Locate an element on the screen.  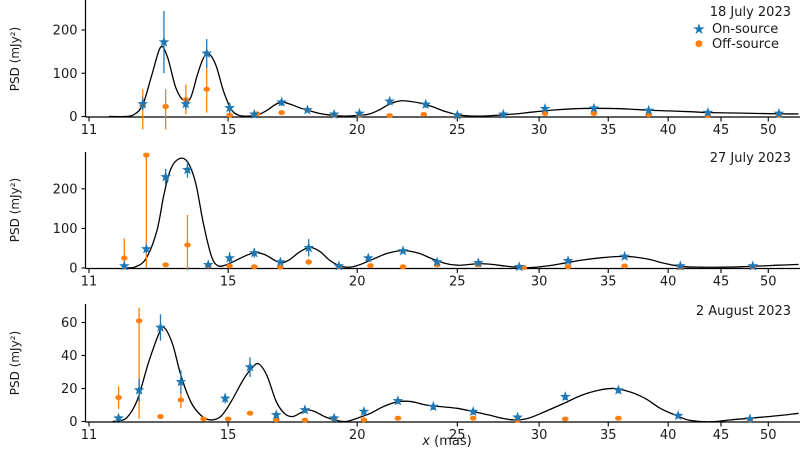
x-axis-label: x (mas) is located at coordinates (446, 441).